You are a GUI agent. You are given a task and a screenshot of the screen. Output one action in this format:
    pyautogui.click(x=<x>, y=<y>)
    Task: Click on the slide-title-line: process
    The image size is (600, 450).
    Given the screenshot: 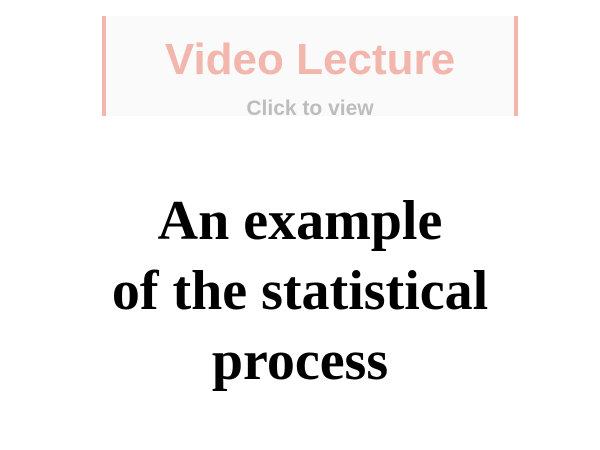 What is the action you would take?
    pyautogui.click(x=300, y=361)
    